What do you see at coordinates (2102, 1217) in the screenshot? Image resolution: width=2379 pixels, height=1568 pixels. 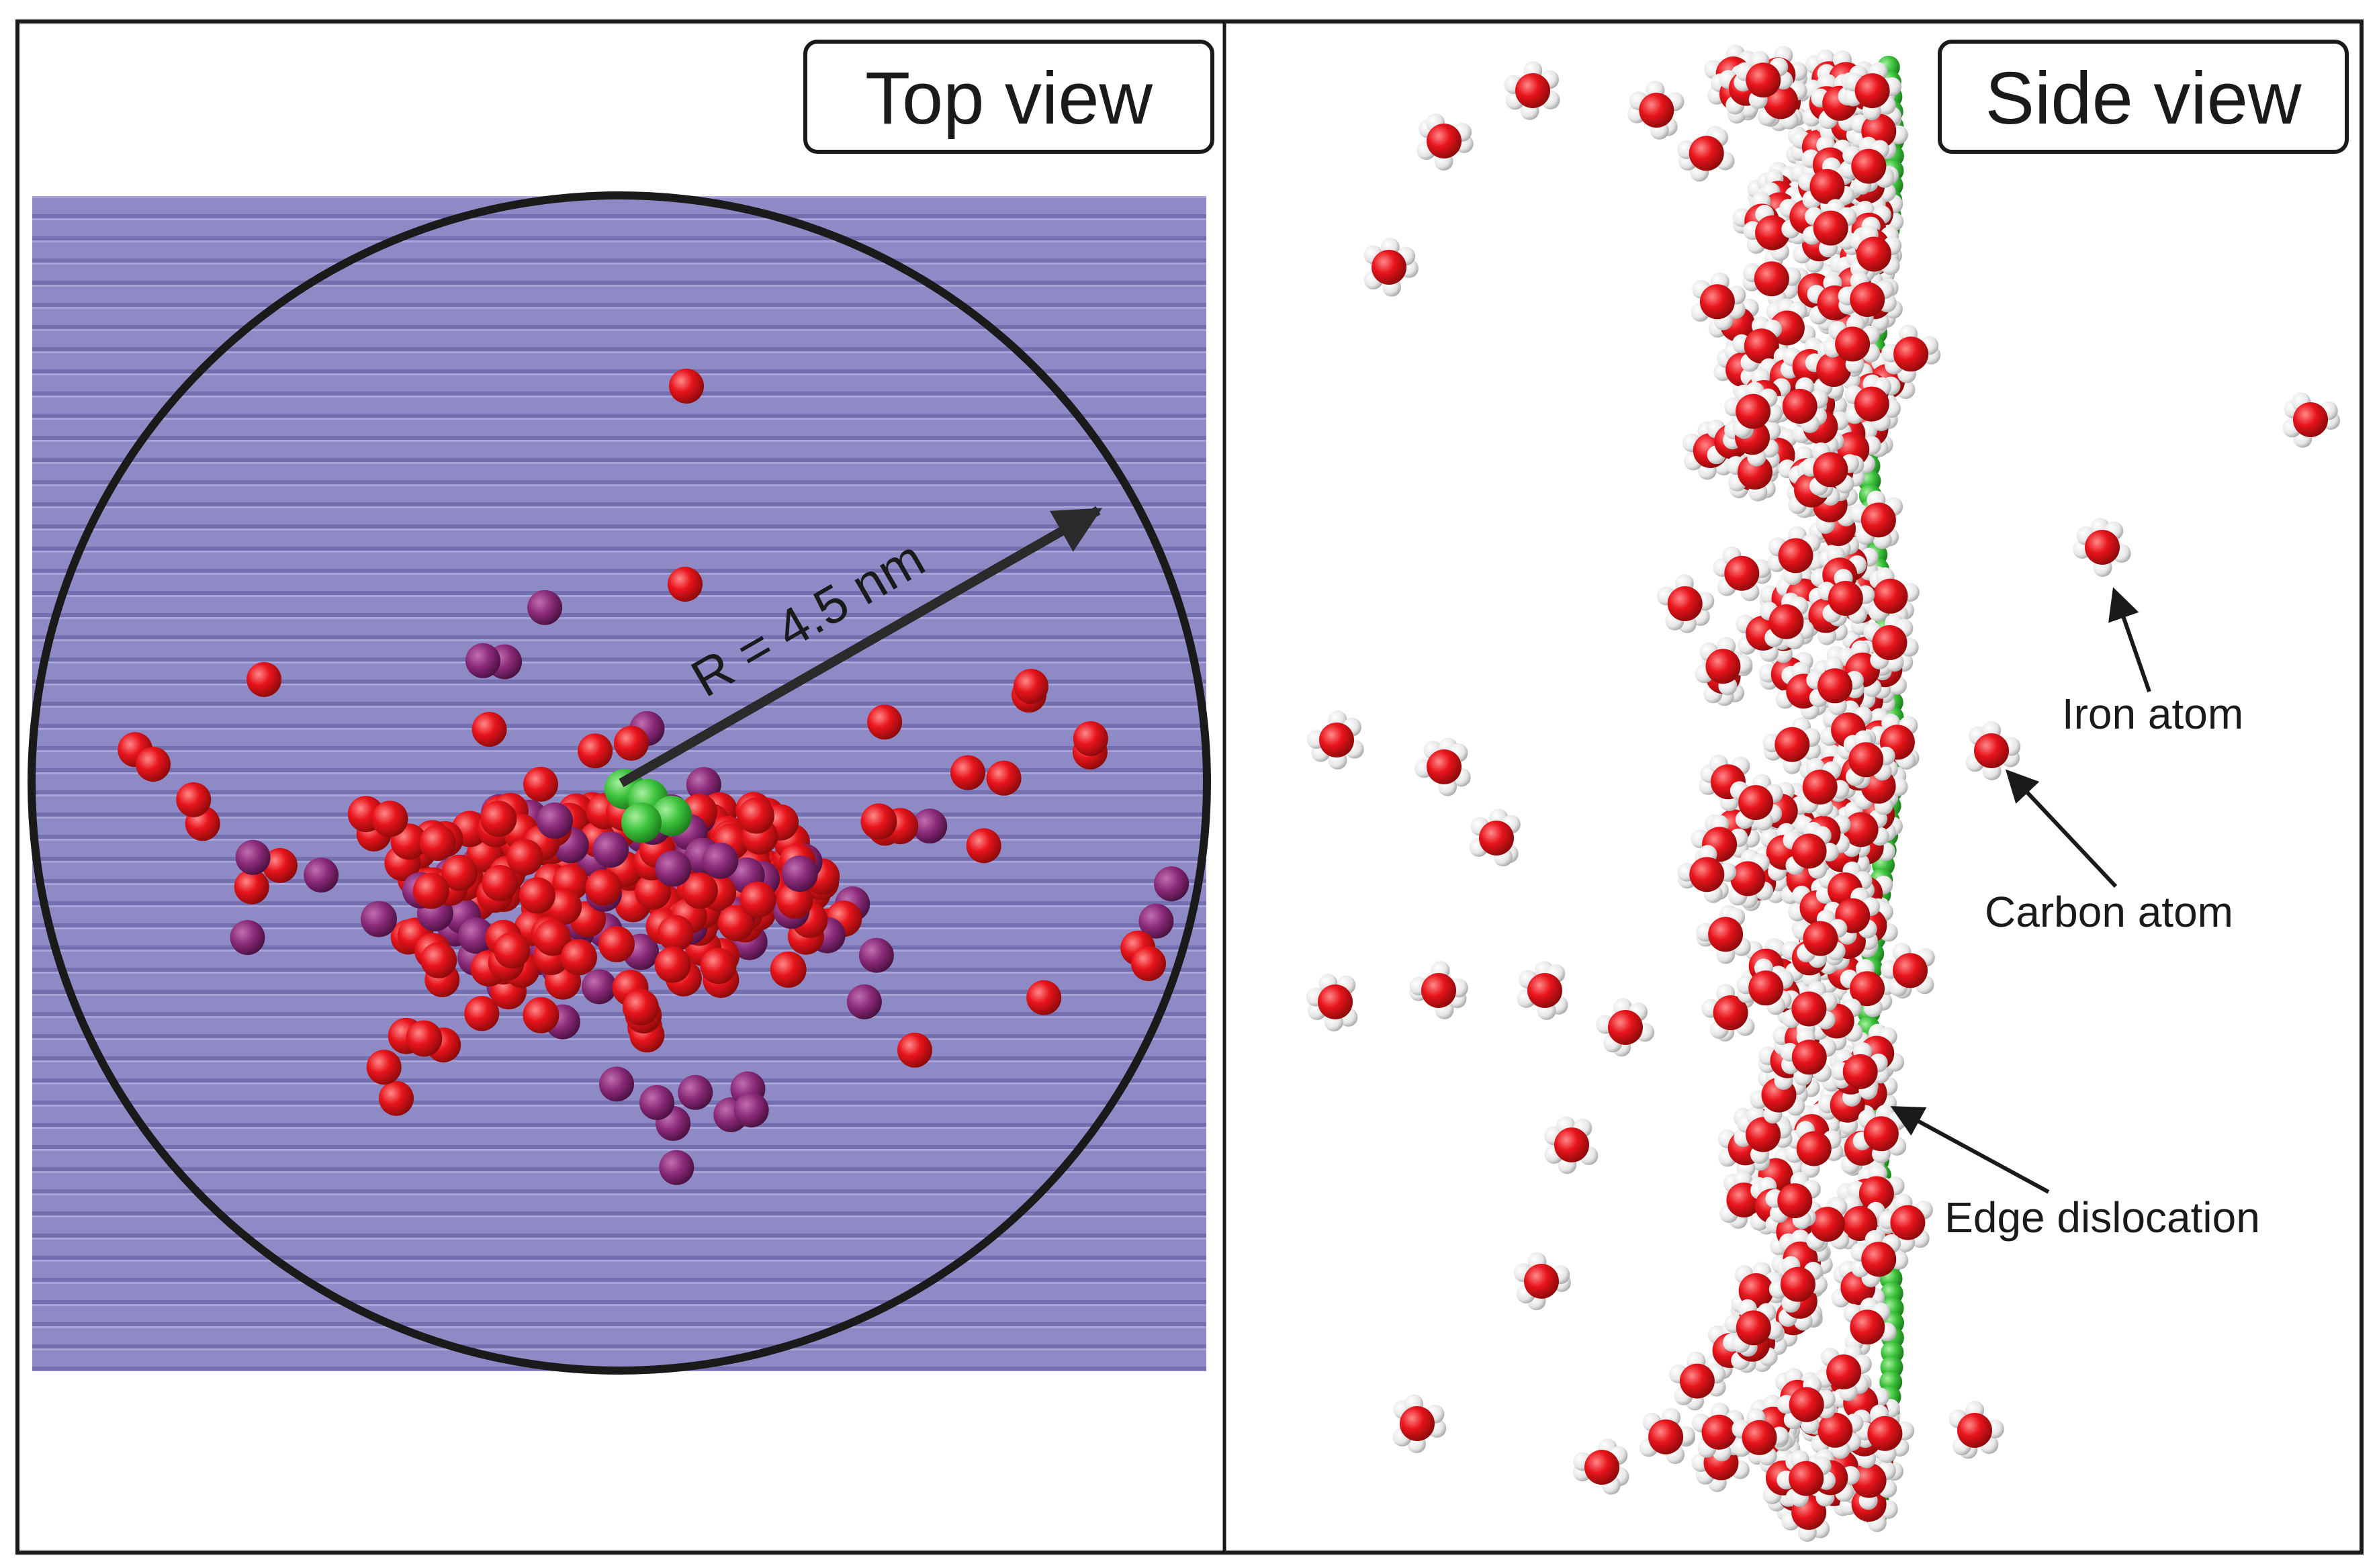 I see `dislocation-label: Edge dislocation` at bounding box center [2102, 1217].